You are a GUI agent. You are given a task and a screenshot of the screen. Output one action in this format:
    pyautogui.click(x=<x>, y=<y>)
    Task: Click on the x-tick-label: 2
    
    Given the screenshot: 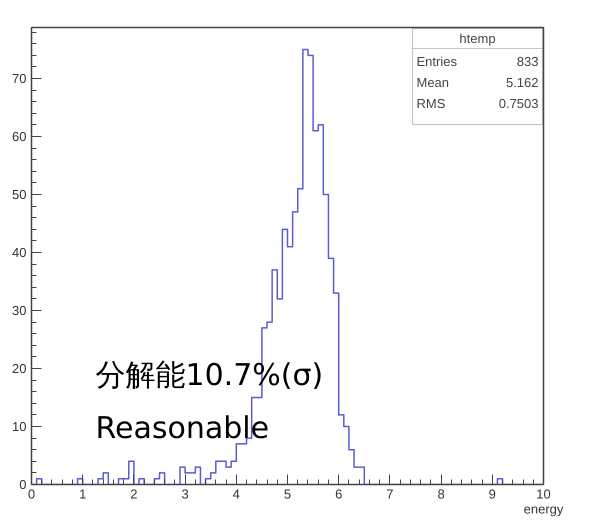 What is the action you would take?
    pyautogui.click(x=134, y=494)
    